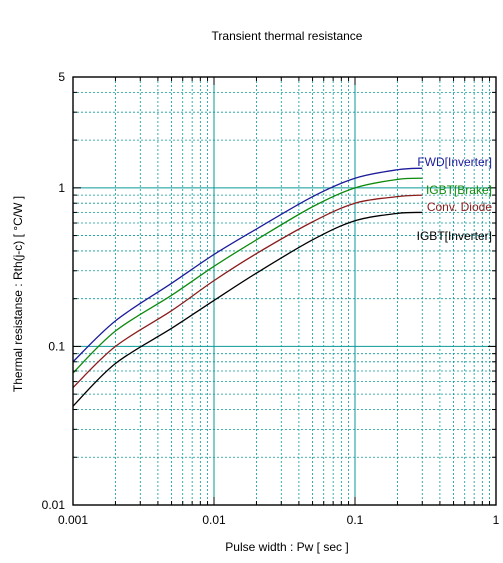  What do you see at coordinates (73, 520) in the screenshot?
I see `x-tick-label: 0.001` at bounding box center [73, 520].